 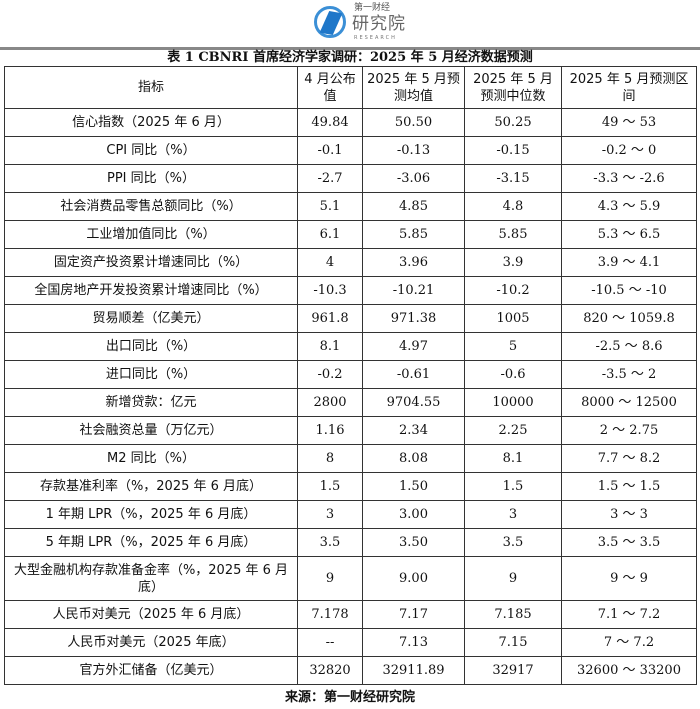 What do you see at coordinates (629, 150) in the screenshot?
I see `value-cell: -0.2 ～ 0` at bounding box center [629, 150].